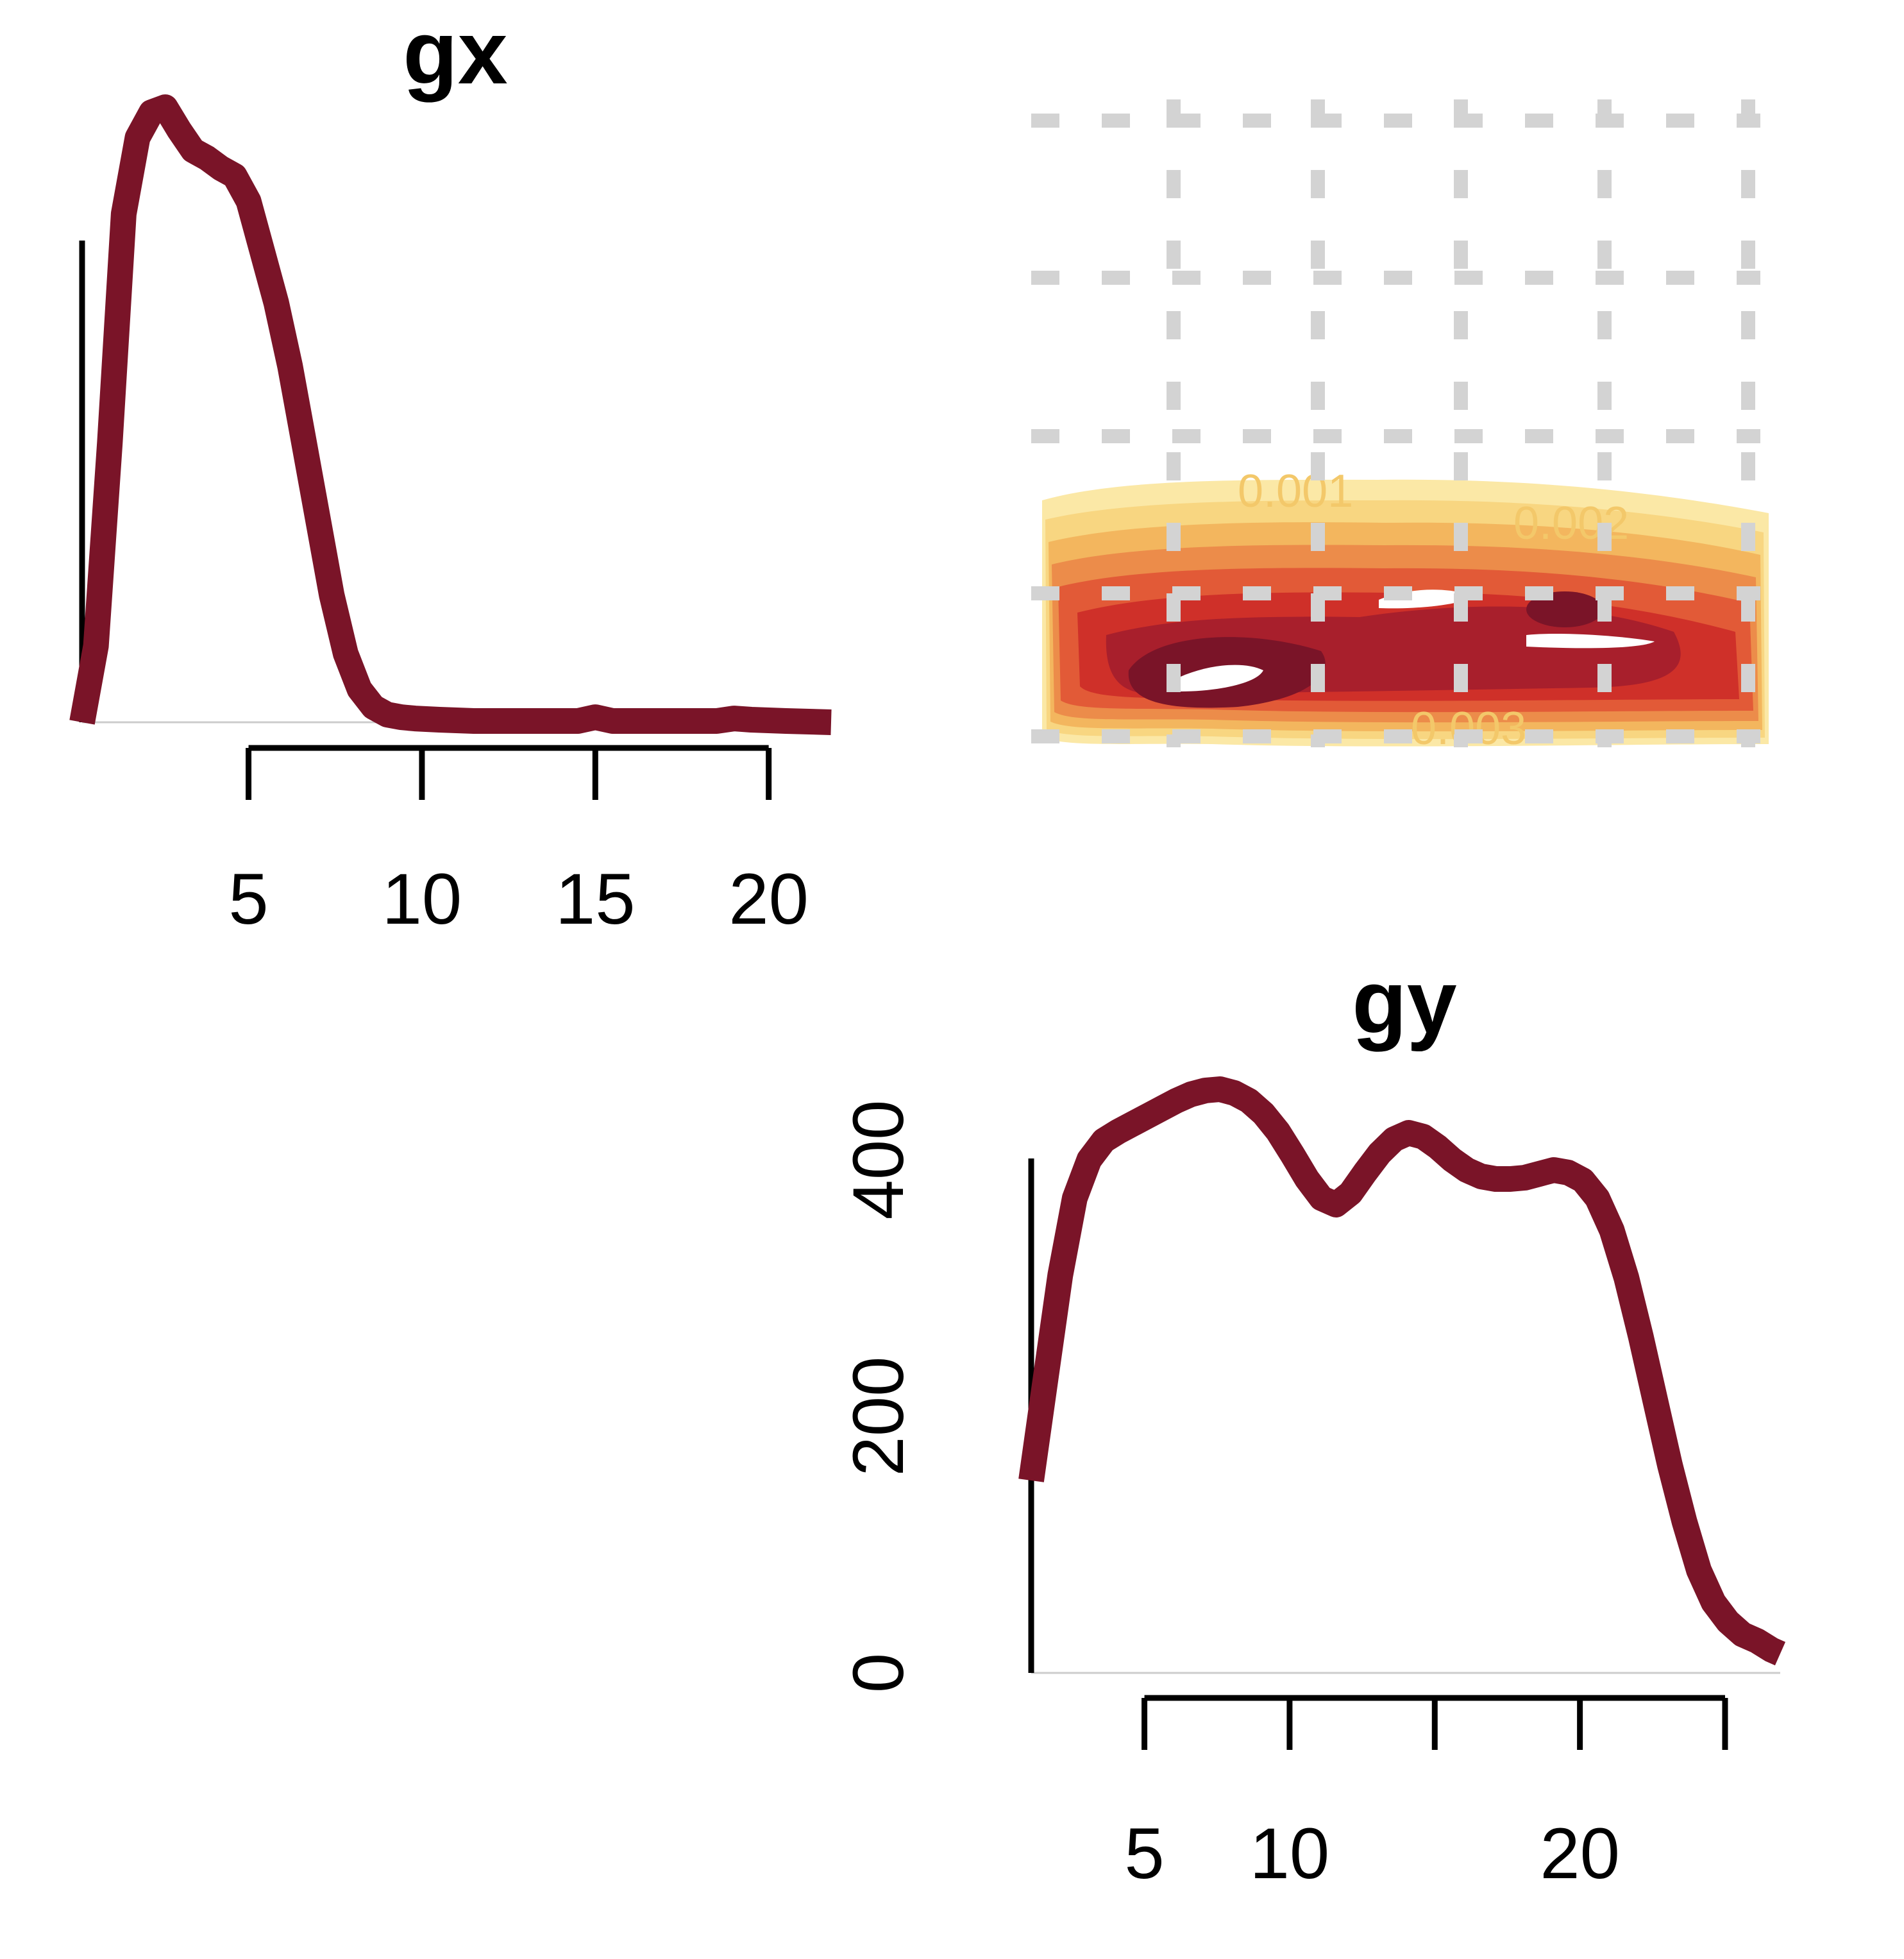 The height and width of the screenshot is (1959, 1904). Describe the element at coordinates (878, 1160) in the screenshot. I see `gy-y-tick-label: 400` at that location.